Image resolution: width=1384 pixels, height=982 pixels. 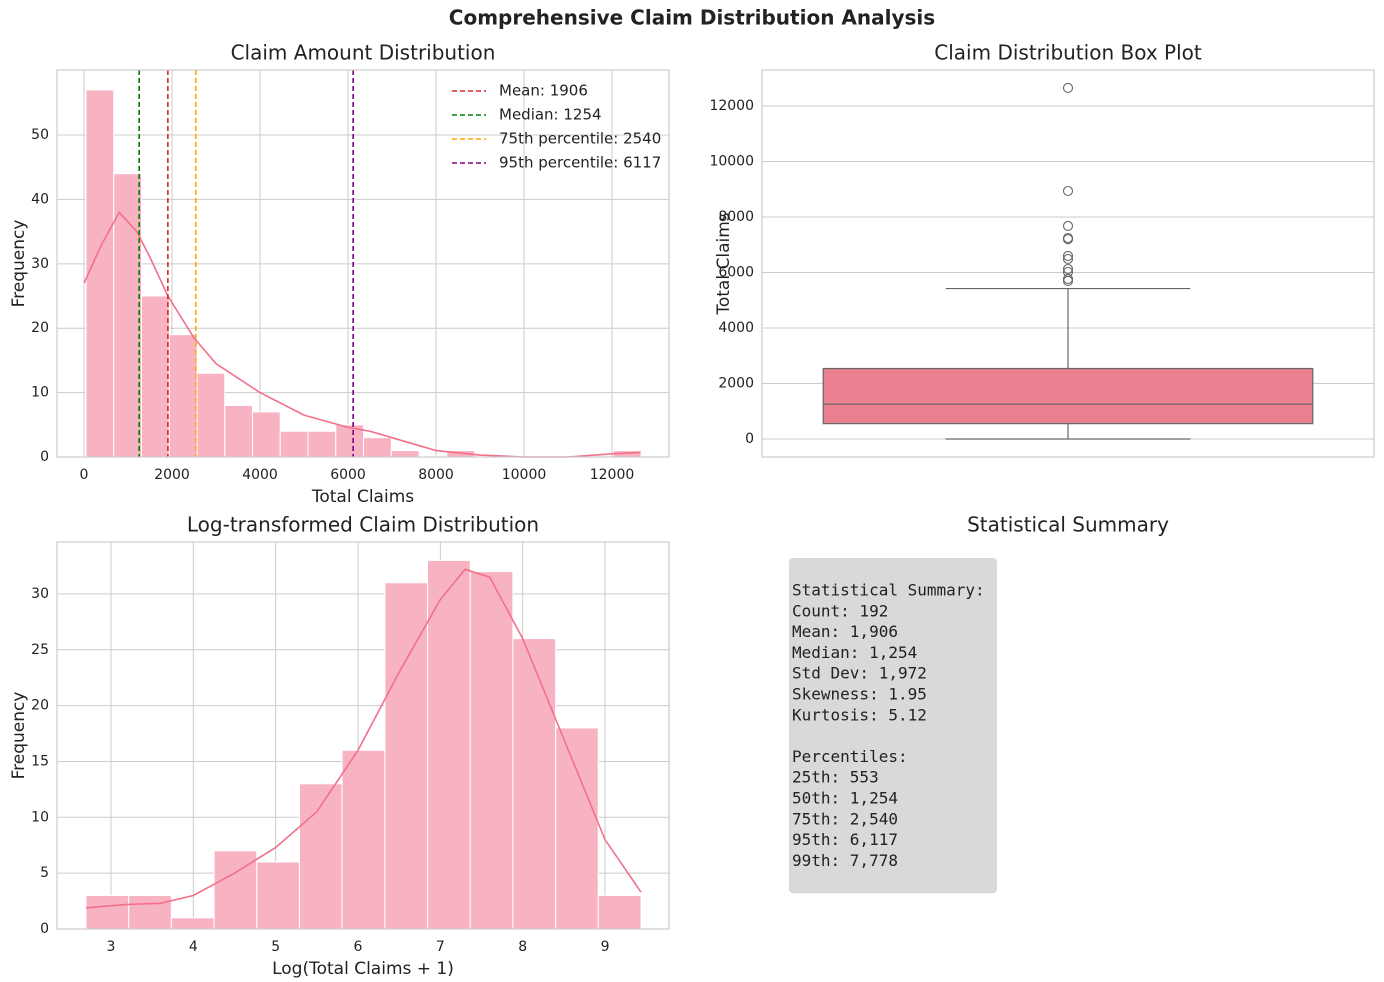 I want to click on y-tick-label: 2000, so click(x=736, y=383).